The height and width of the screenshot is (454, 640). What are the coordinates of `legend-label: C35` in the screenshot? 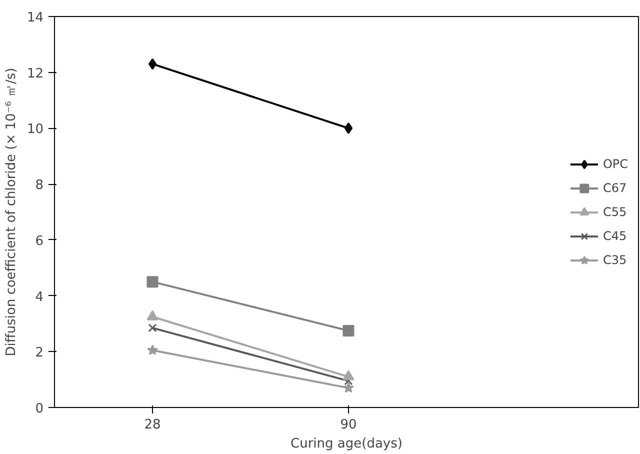 It's located at (614, 259).